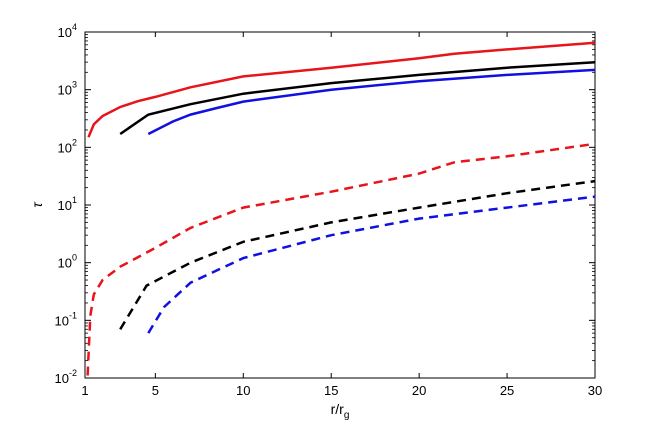 This screenshot has height=428, width=654. Describe the element at coordinates (67, 31) in the screenshot. I see `y-tick-label: 10⁴` at that location.